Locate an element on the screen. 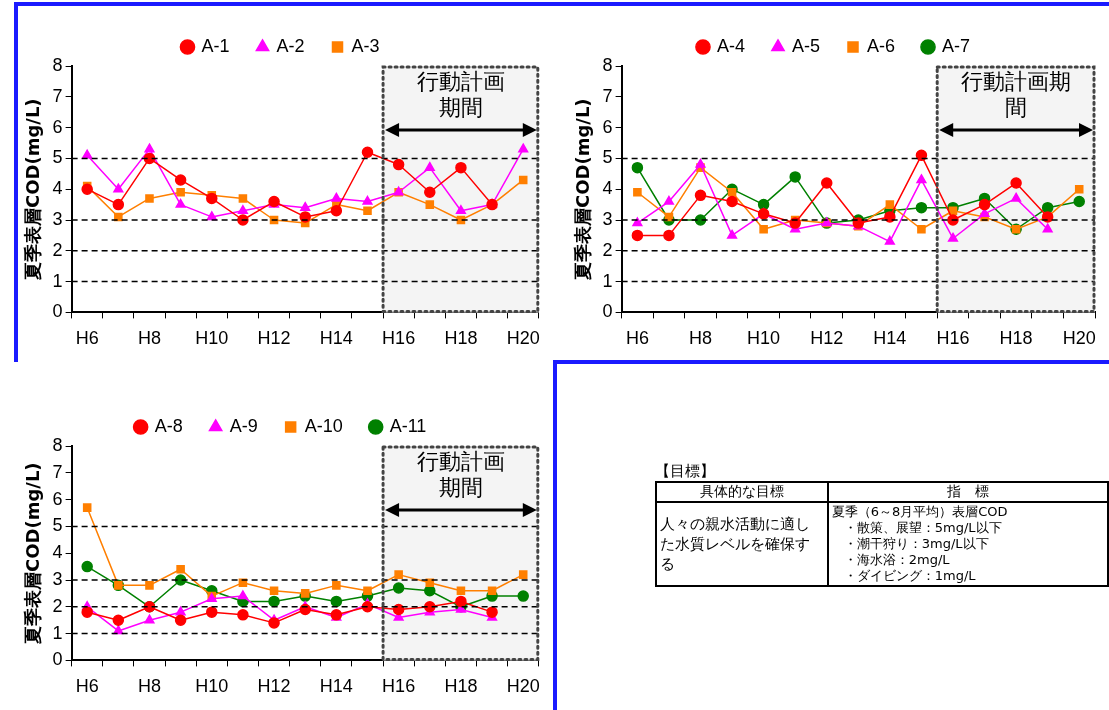 This screenshot has height=710, width=1109. legend-label: A-10 is located at coordinates (323, 425).